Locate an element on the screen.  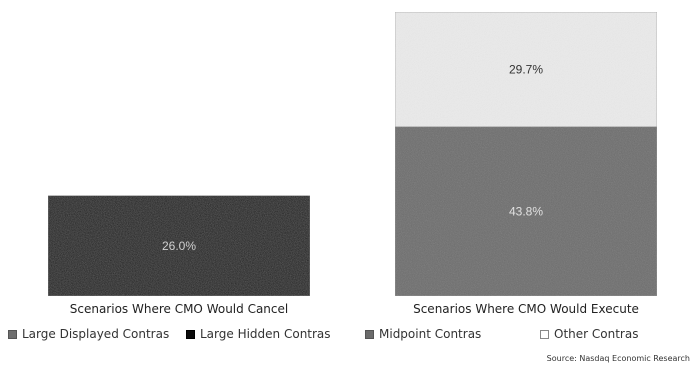
legend-item-large-hidden-contras: Large Hidden Contras is located at coordinates (258, 334).